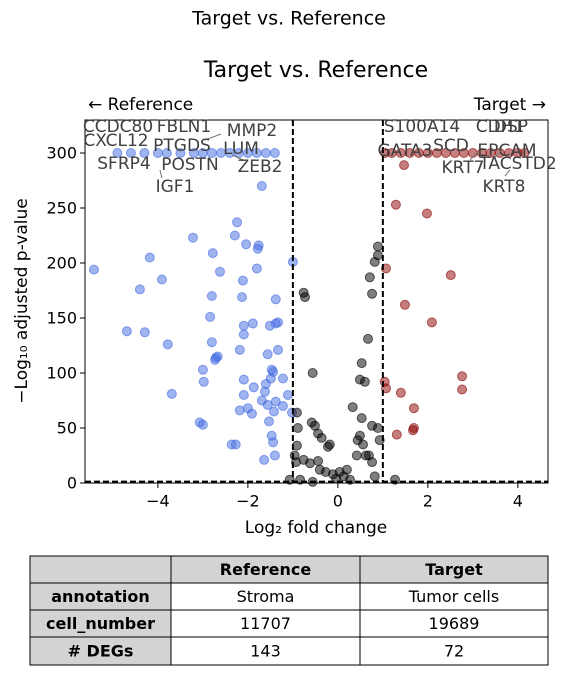 This screenshot has width=578, height=679. Describe the element at coordinates (61, 263) in the screenshot. I see `y-tick-label: 200` at that location.